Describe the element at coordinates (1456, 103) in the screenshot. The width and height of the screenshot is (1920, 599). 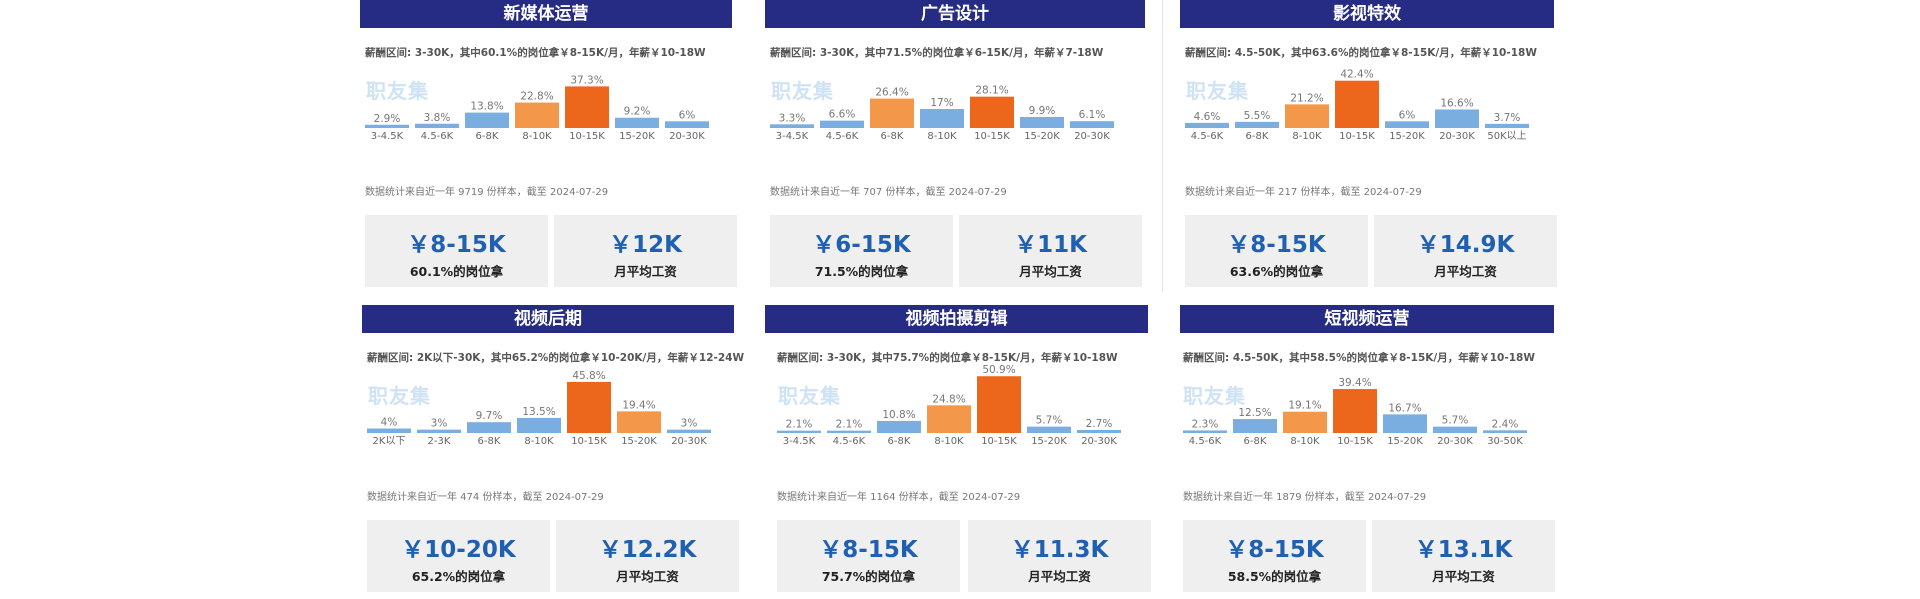
I see `bar-value-label: 16.6%` at that location.